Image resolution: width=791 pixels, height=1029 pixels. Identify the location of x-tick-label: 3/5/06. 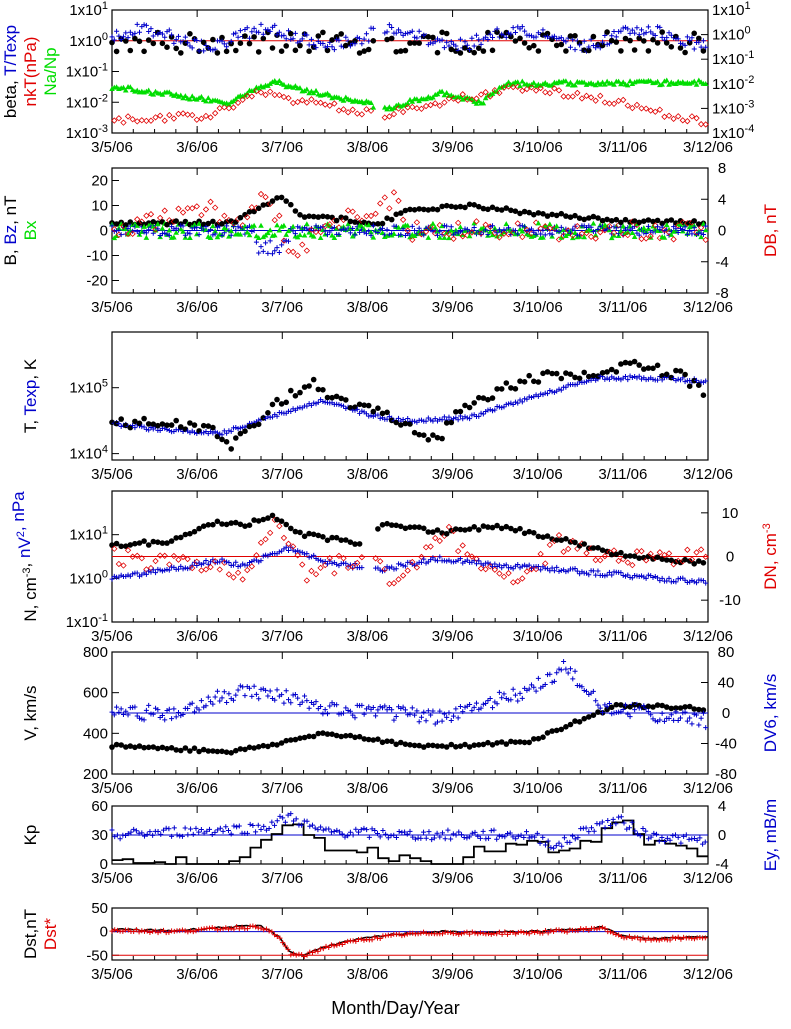
(112, 878).